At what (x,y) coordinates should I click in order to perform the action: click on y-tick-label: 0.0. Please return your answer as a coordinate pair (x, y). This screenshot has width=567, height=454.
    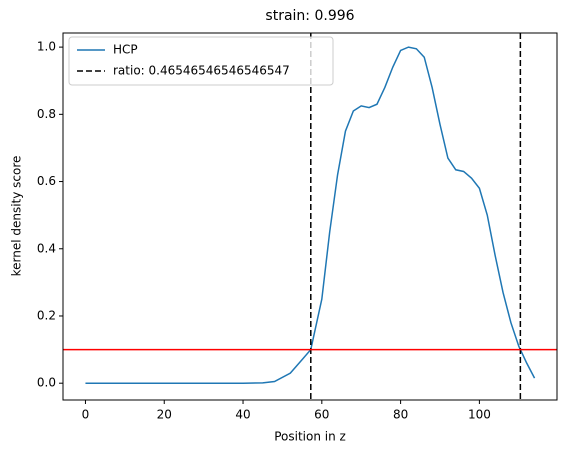
    Looking at the image, I should click on (46, 383).